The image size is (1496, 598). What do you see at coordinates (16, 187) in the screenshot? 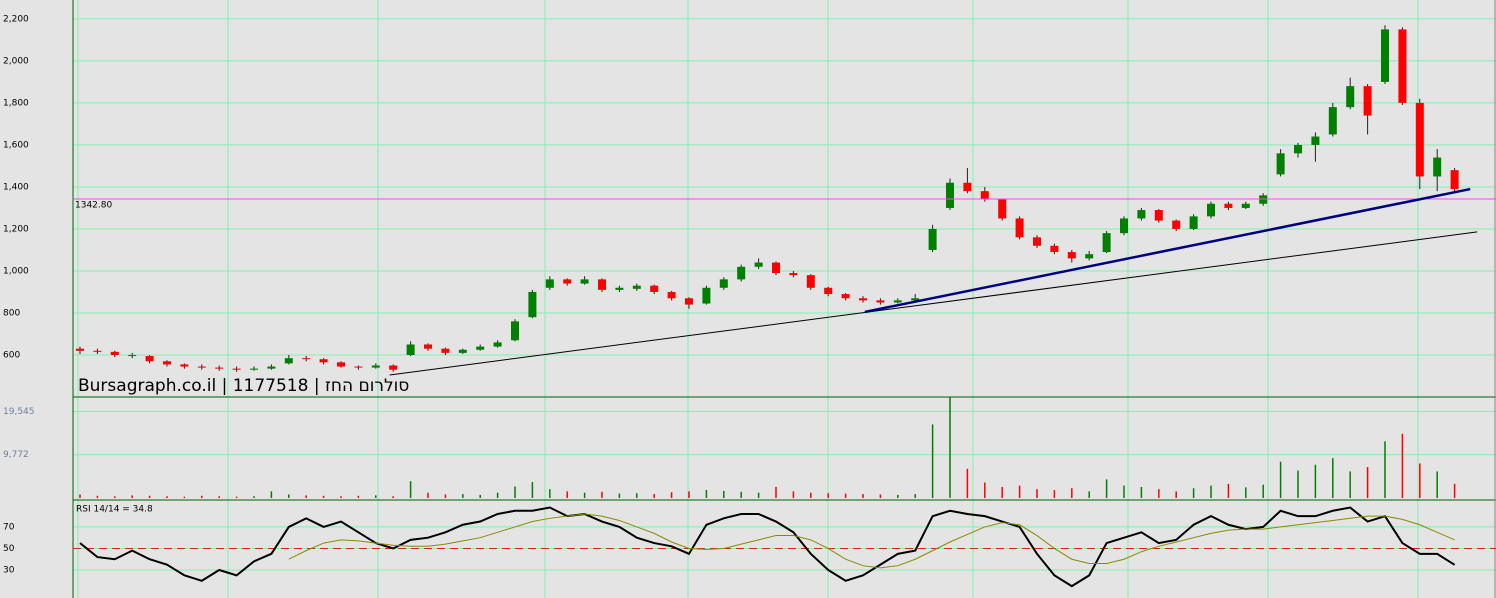
I see `y-tick-label: 1,400` at bounding box center [16, 187].